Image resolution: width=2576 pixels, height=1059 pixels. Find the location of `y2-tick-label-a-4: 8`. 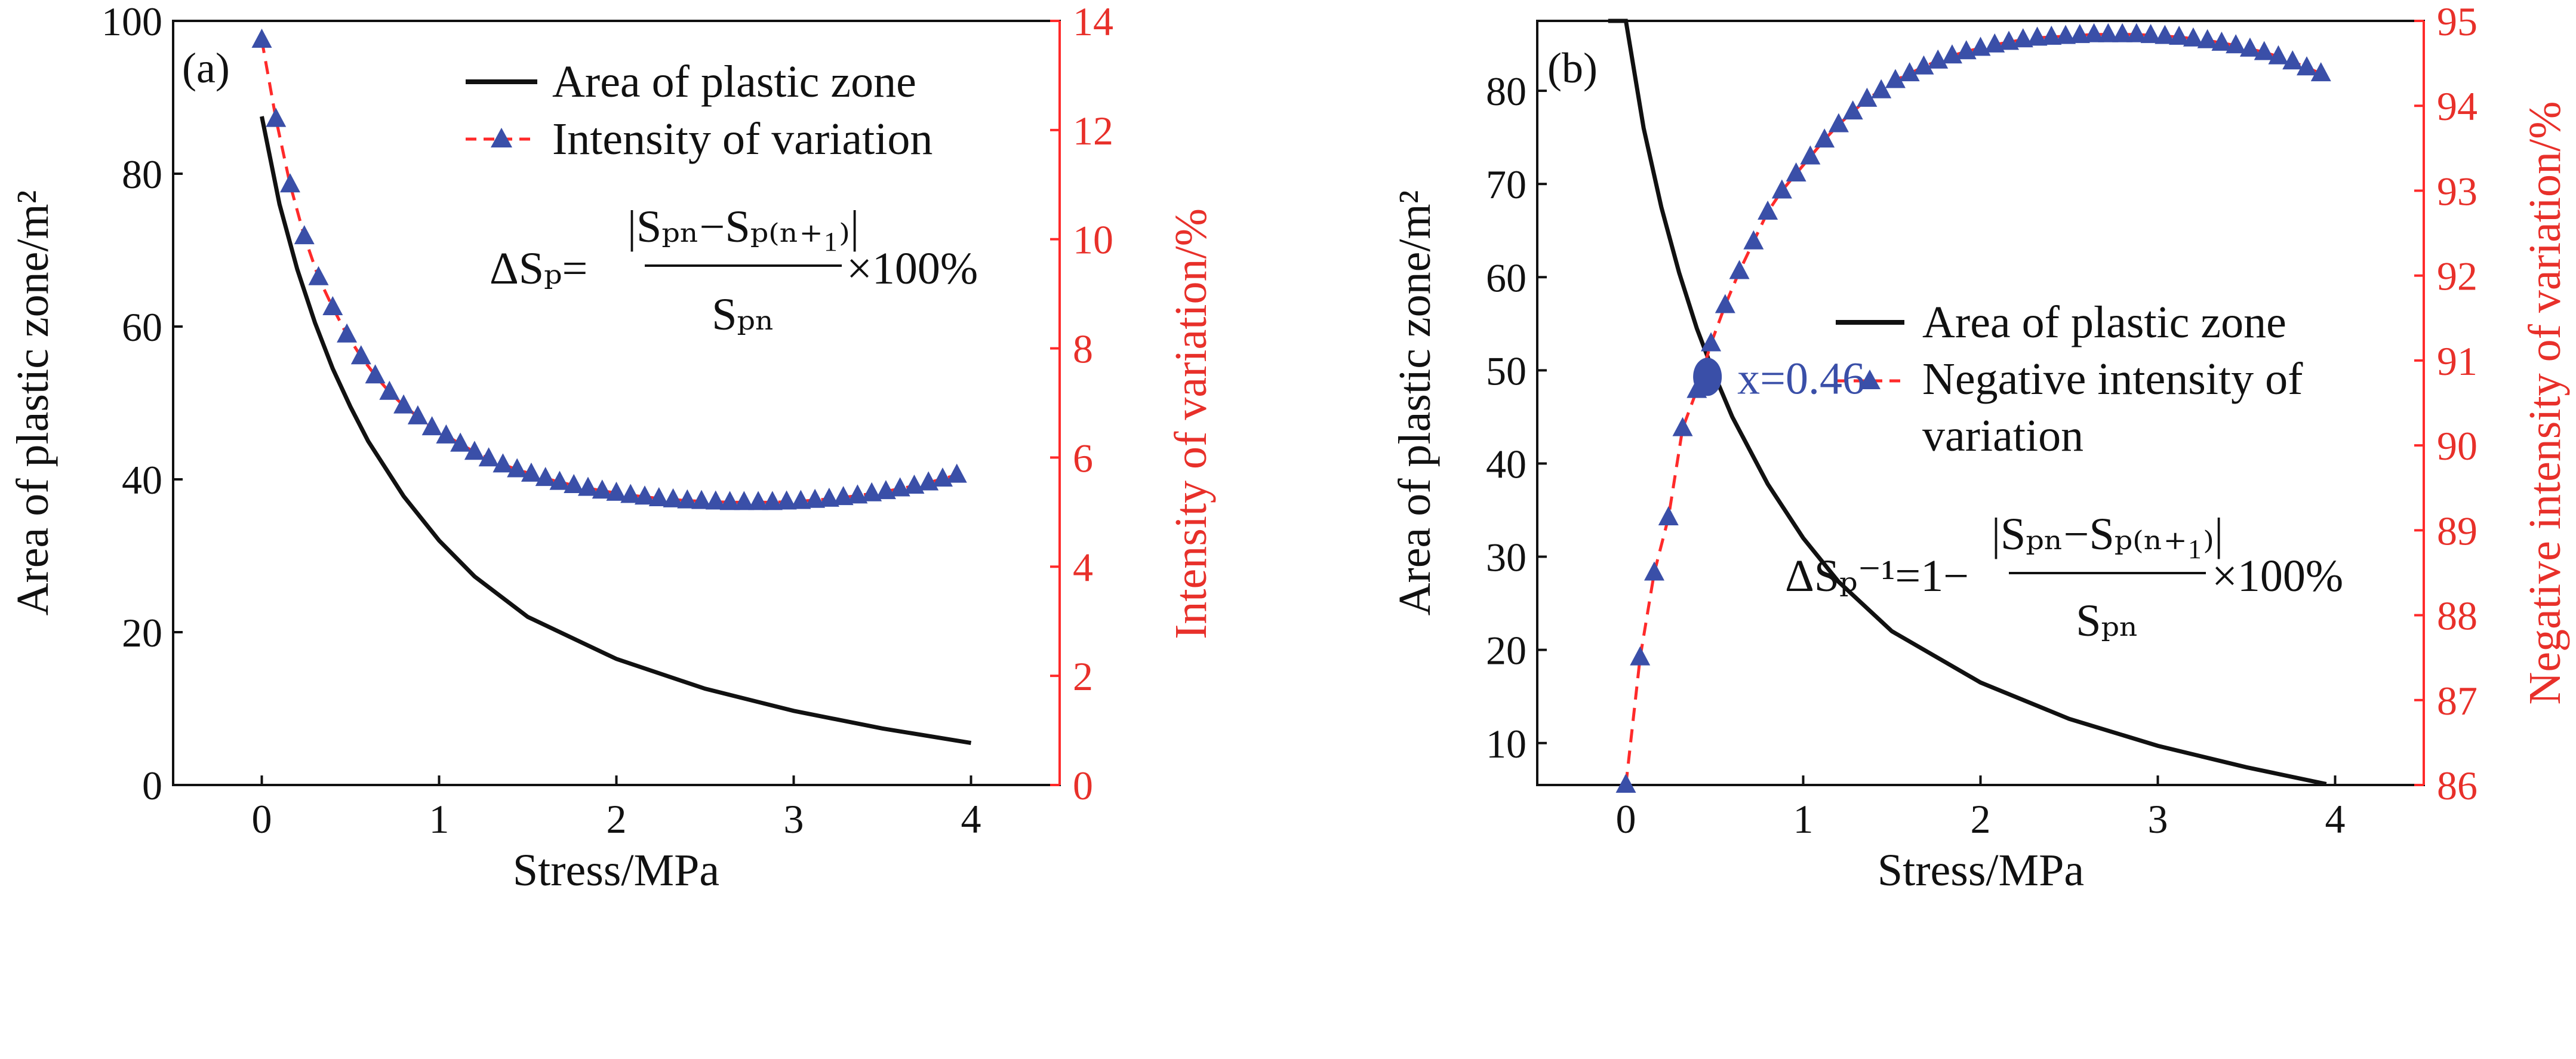

y2-tick-label-a-4: 8 is located at coordinates (1083, 349).